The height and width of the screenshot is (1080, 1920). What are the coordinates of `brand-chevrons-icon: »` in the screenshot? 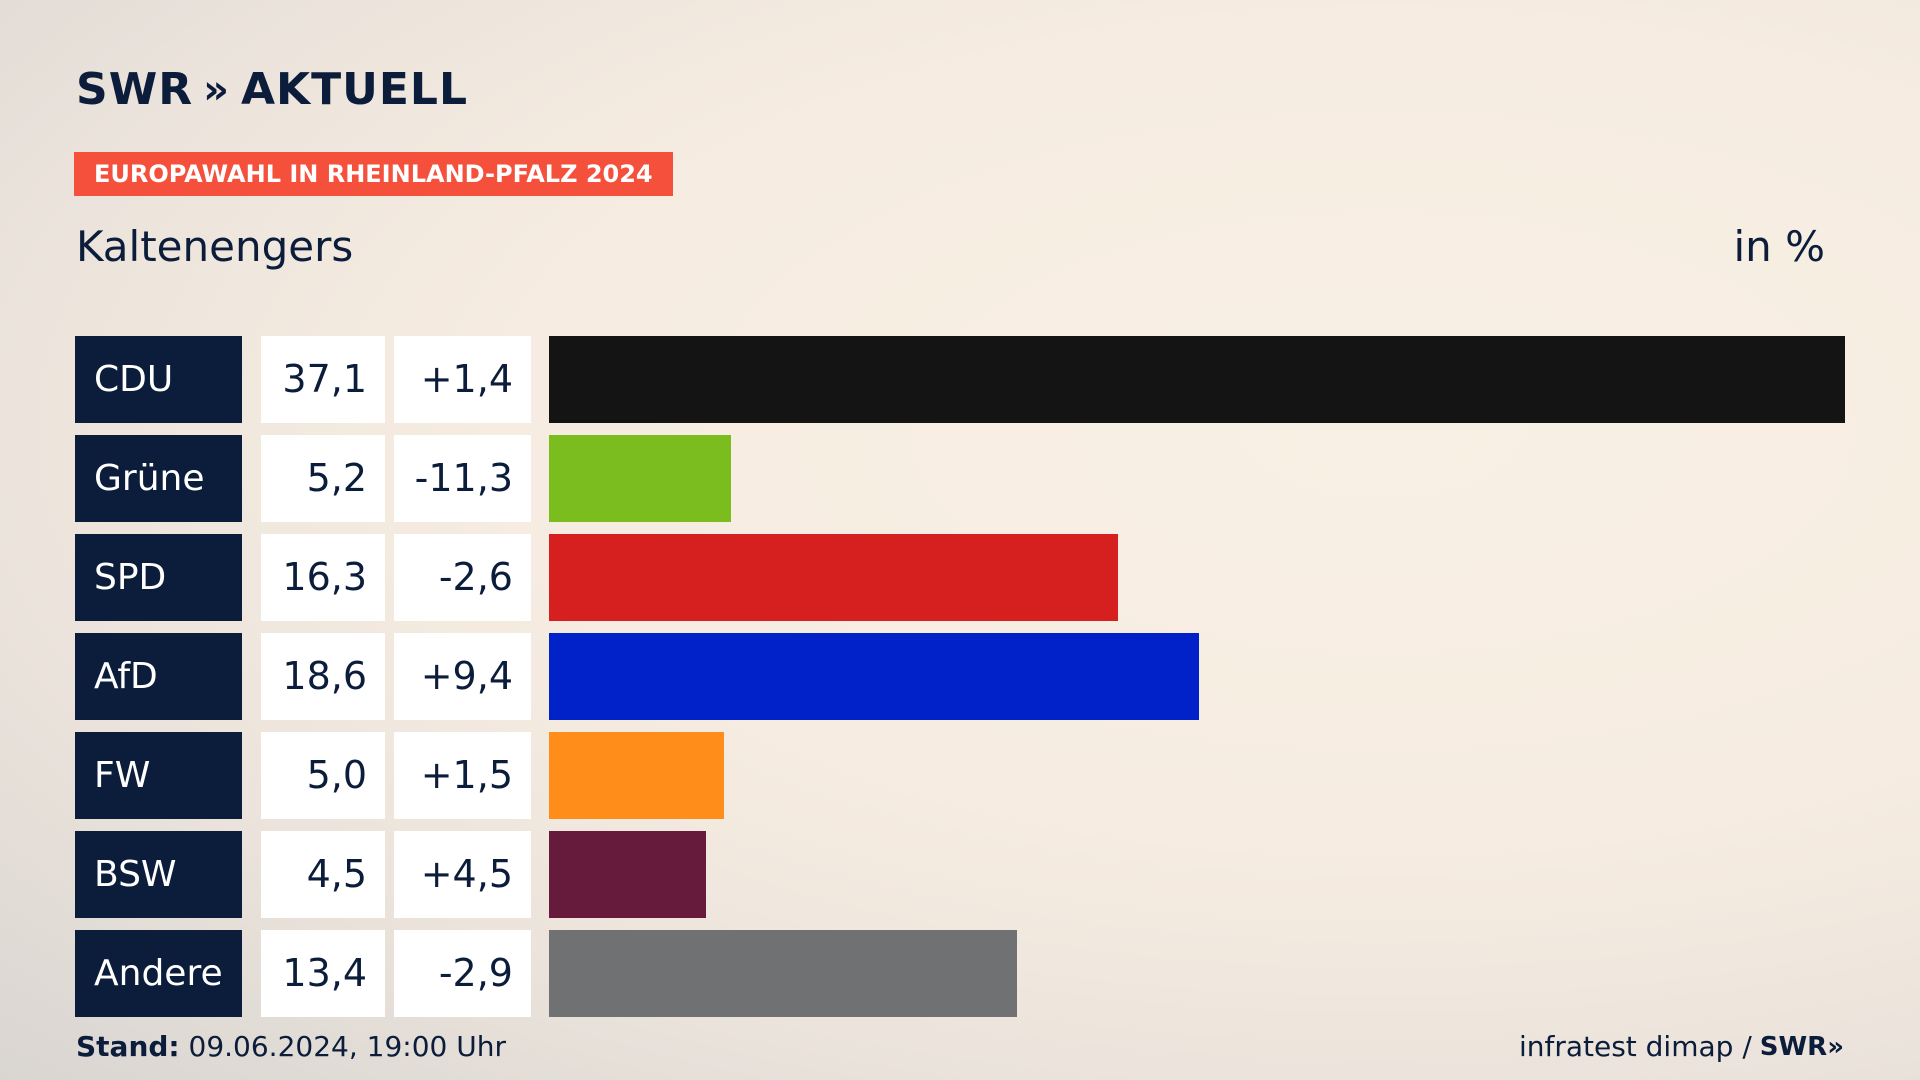 It's located at (216, 89).